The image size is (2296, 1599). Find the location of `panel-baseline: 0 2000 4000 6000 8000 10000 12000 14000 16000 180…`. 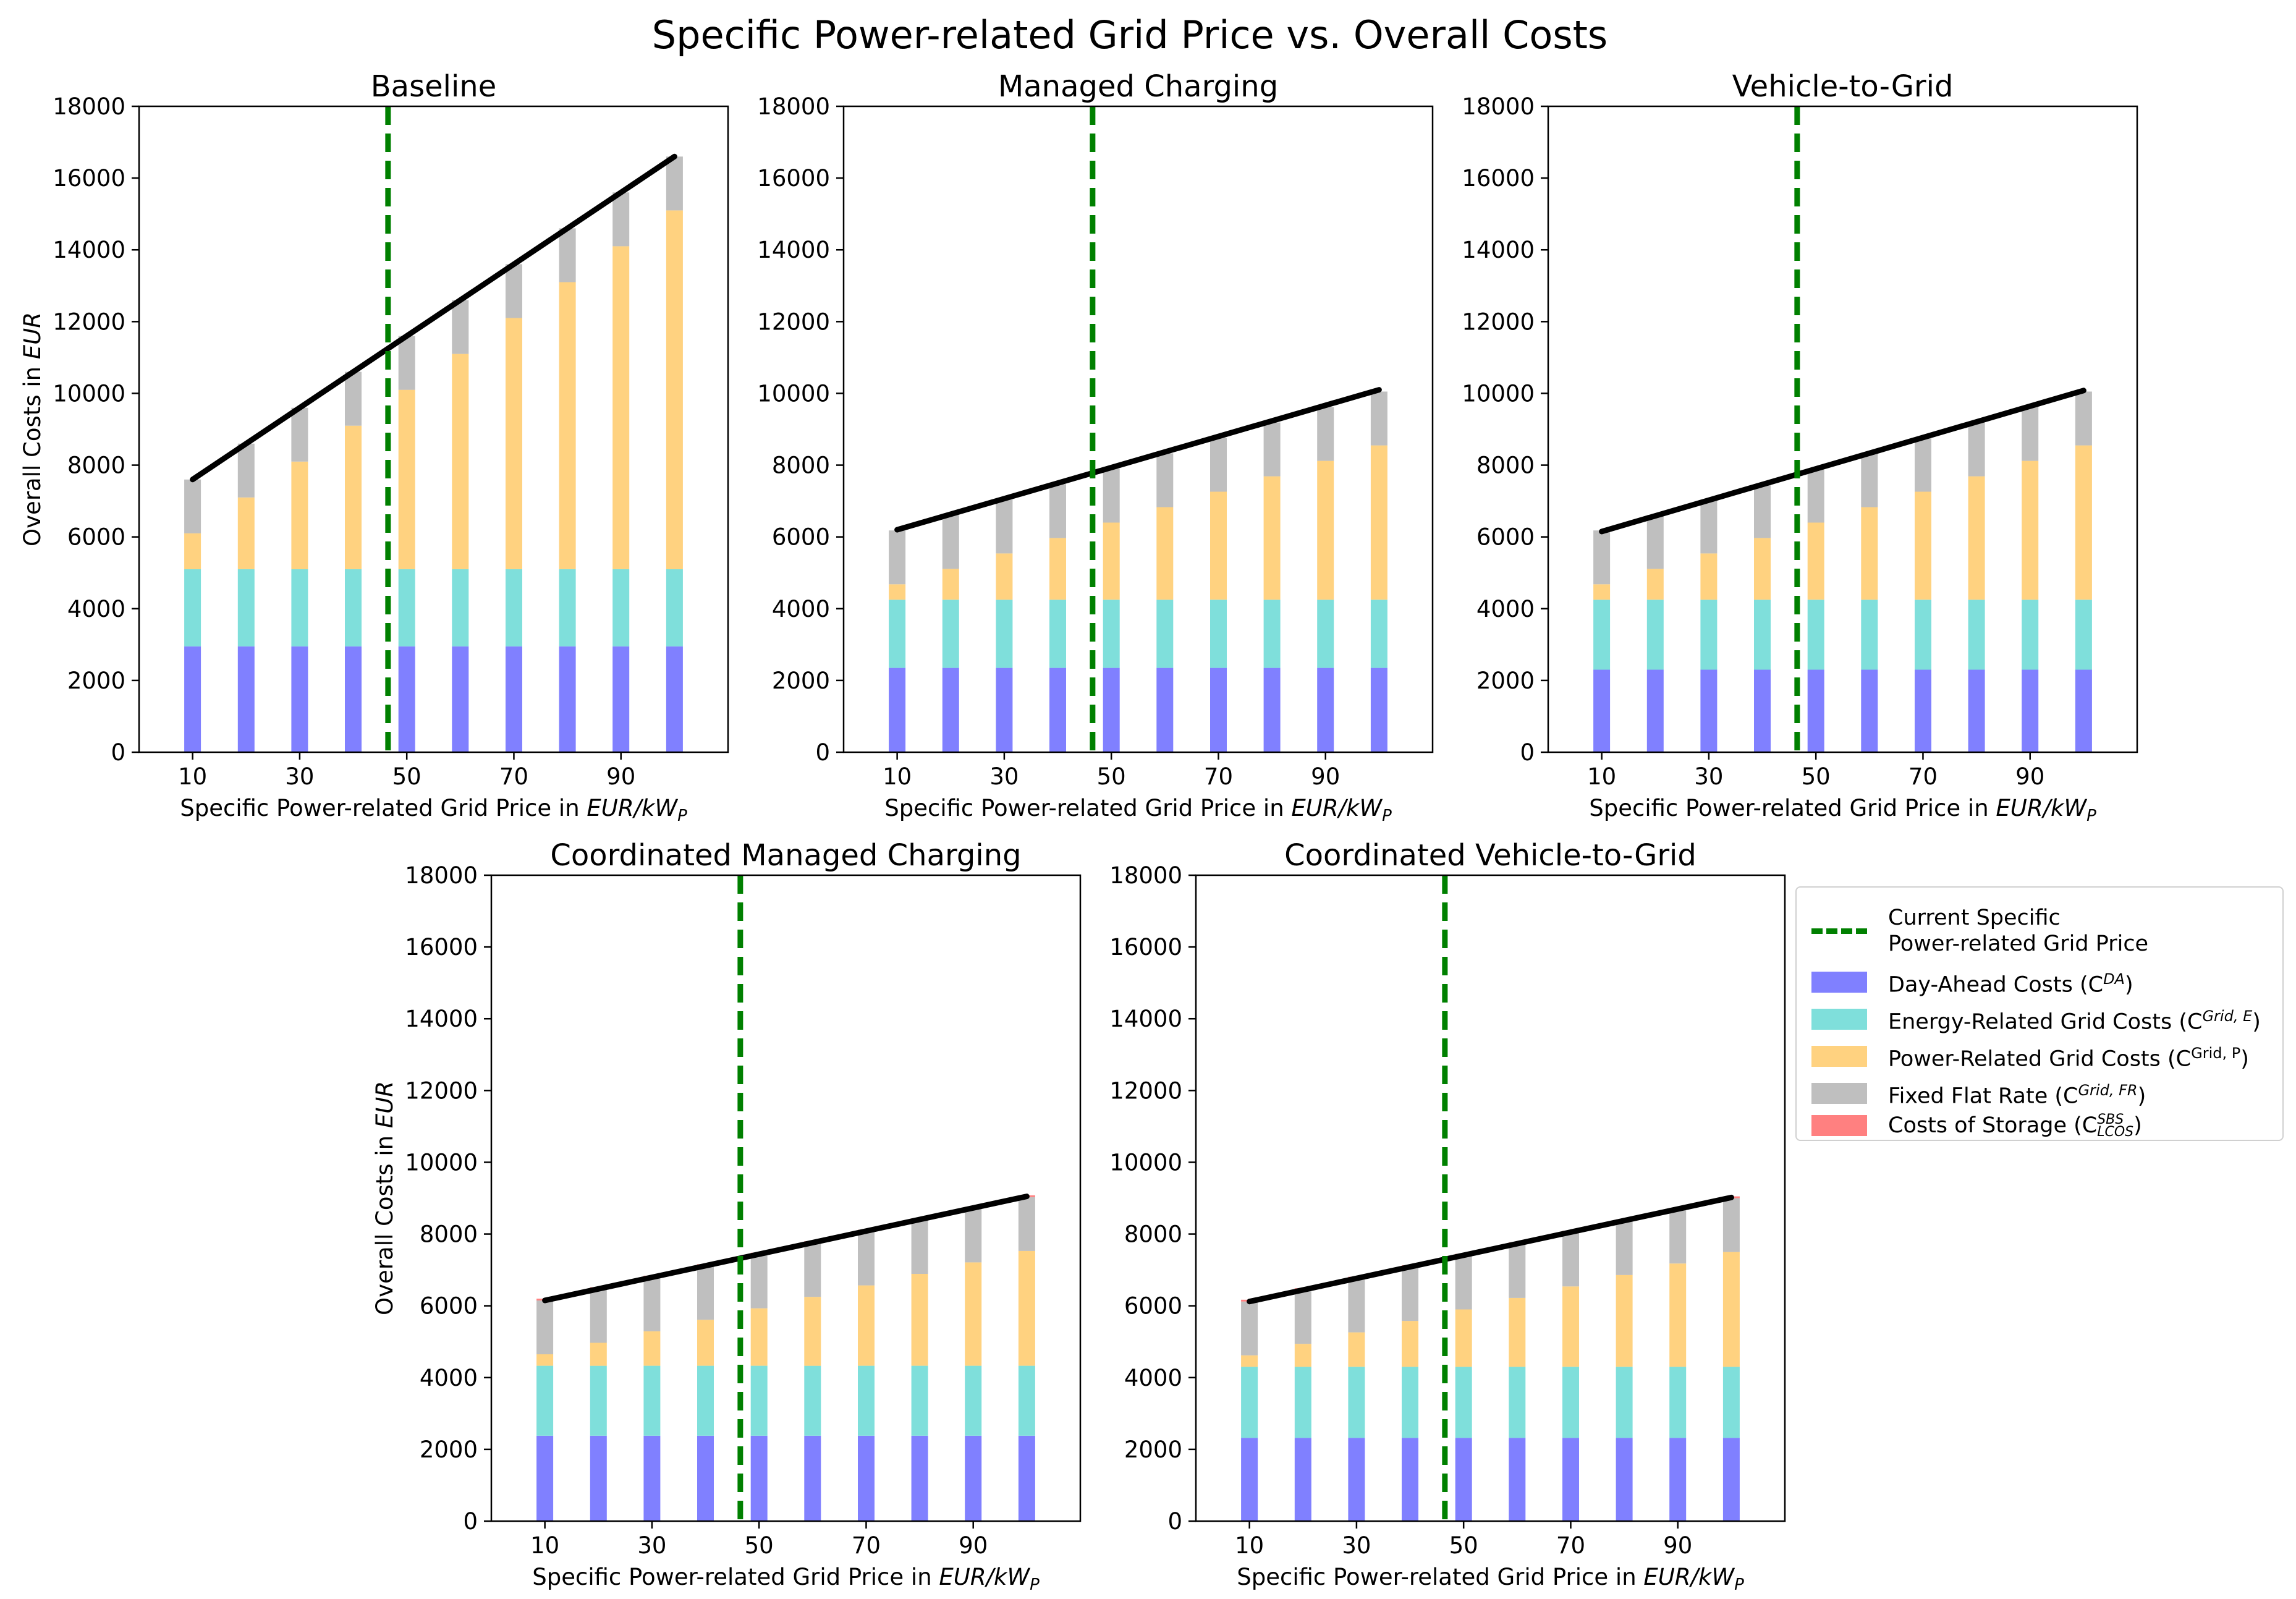

panel-baseline: 0 2000 4000 6000 8000 10000 12000 14000 16000 180… is located at coordinates (374, 447).